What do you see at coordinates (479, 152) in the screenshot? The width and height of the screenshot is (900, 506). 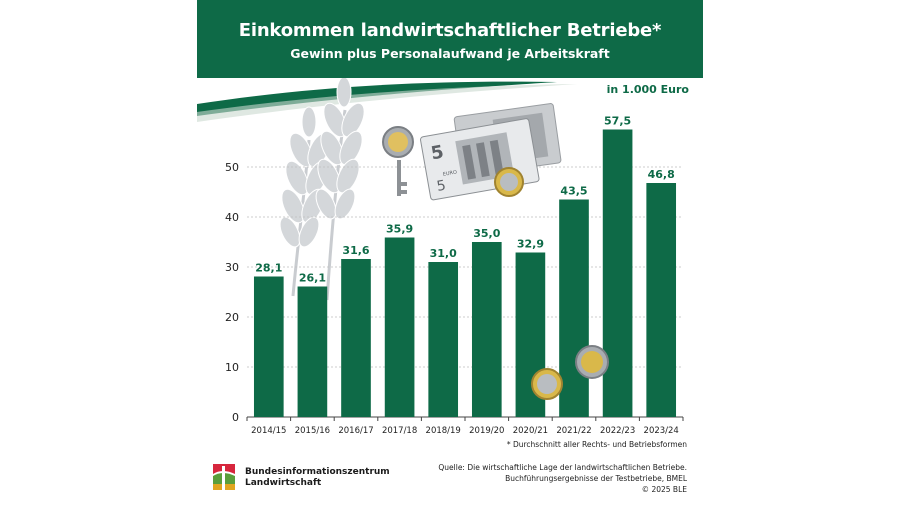 I see `banknote-illustration: 5 5 EURO` at bounding box center [479, 152].